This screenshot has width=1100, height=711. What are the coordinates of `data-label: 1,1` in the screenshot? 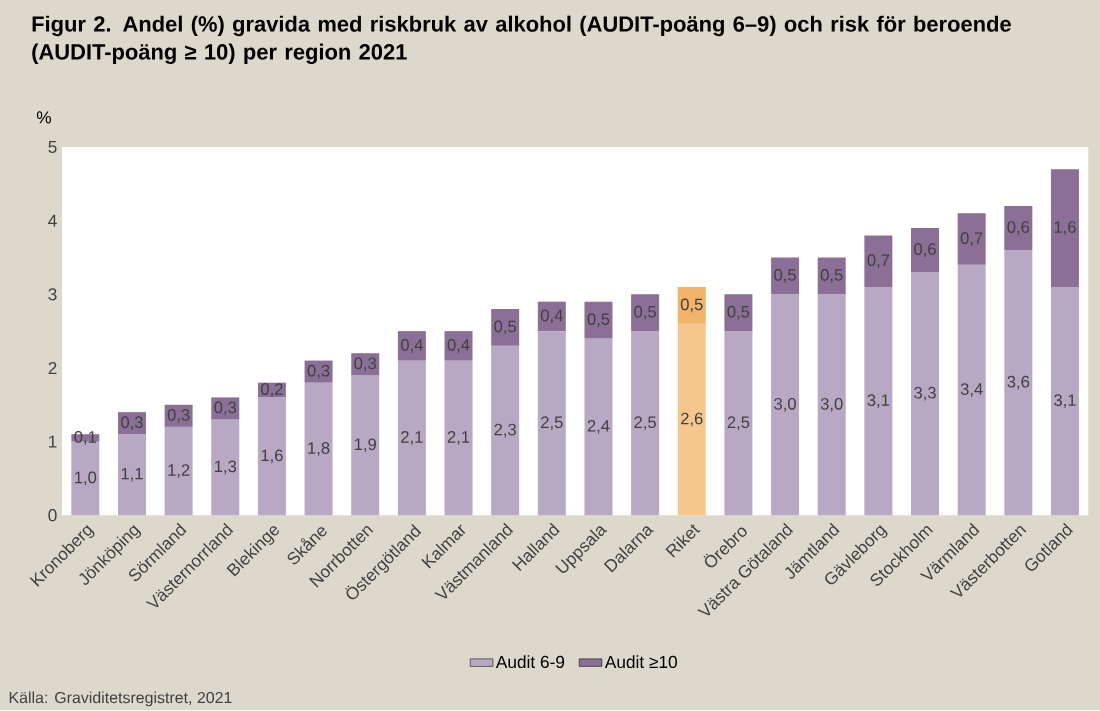 It's located at (132, 475).